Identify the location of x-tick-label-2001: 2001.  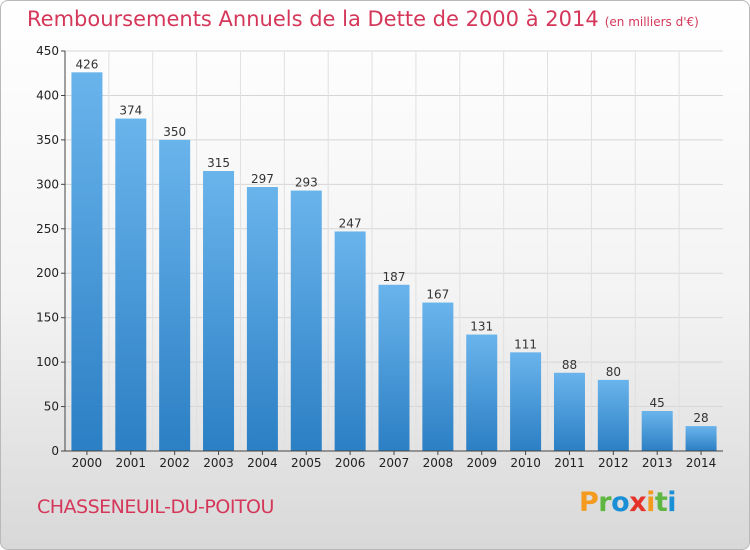
(131, 463).